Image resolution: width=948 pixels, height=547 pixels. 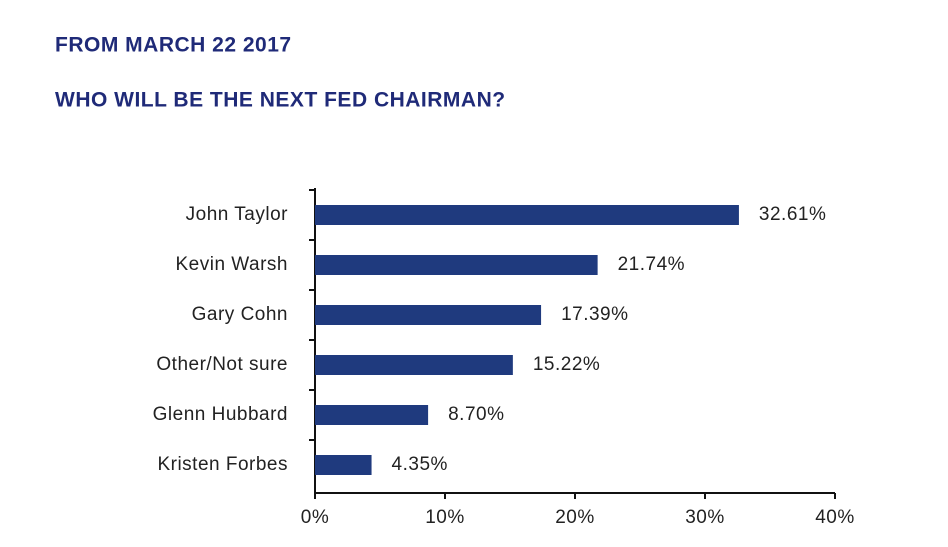 I want to click on x-tick-label: 30%, so click(x=705, y=517).